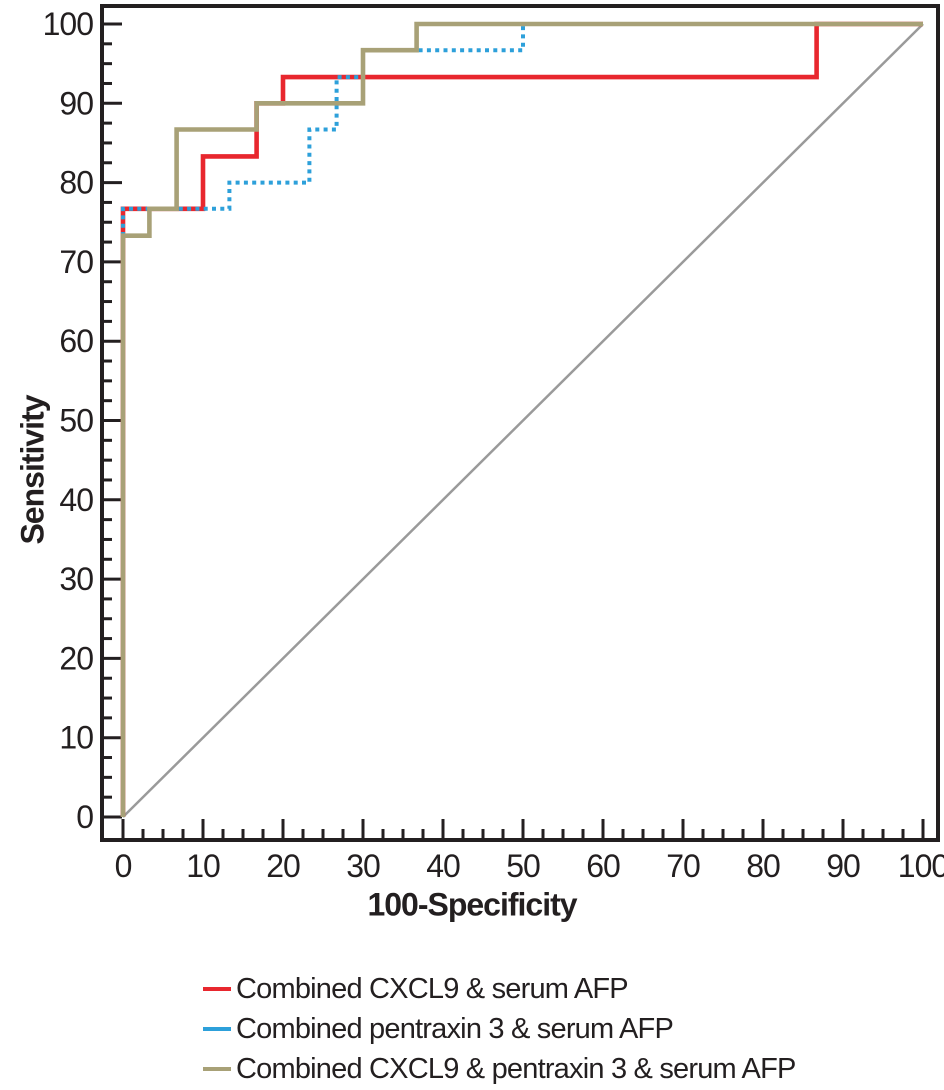 The image size is (944, 1090). Describe the element at coordinates (76, 103) in the screenshot. I see `y-tick-label: 90` at that location.